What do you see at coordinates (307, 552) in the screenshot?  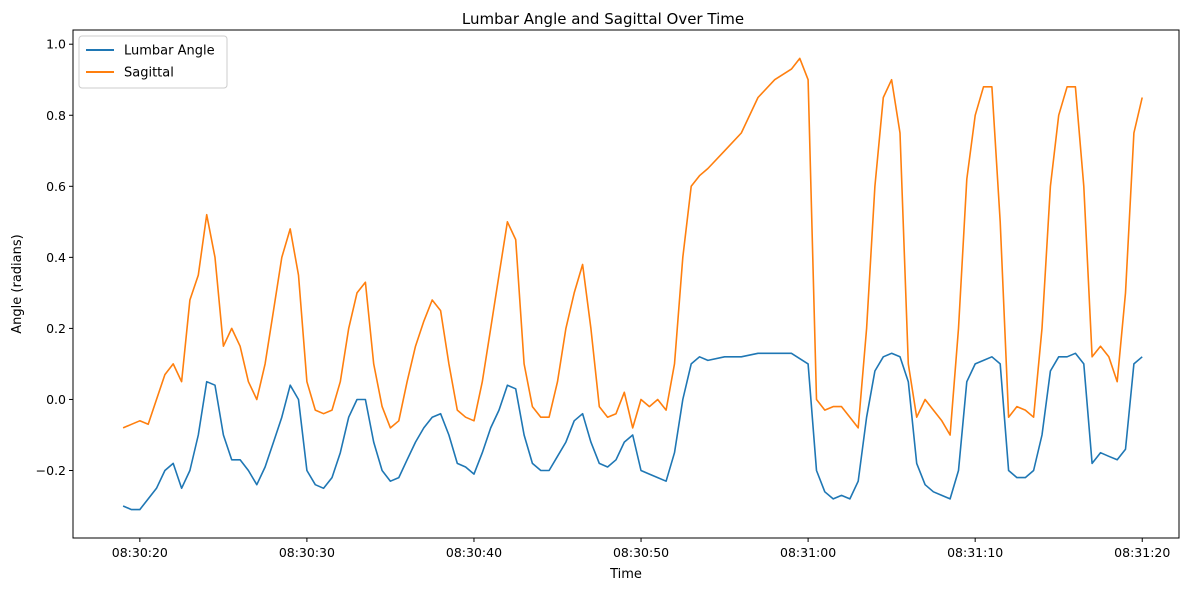 I see `x-tick-label: 08:30:30` at bounding box center [307, 552].